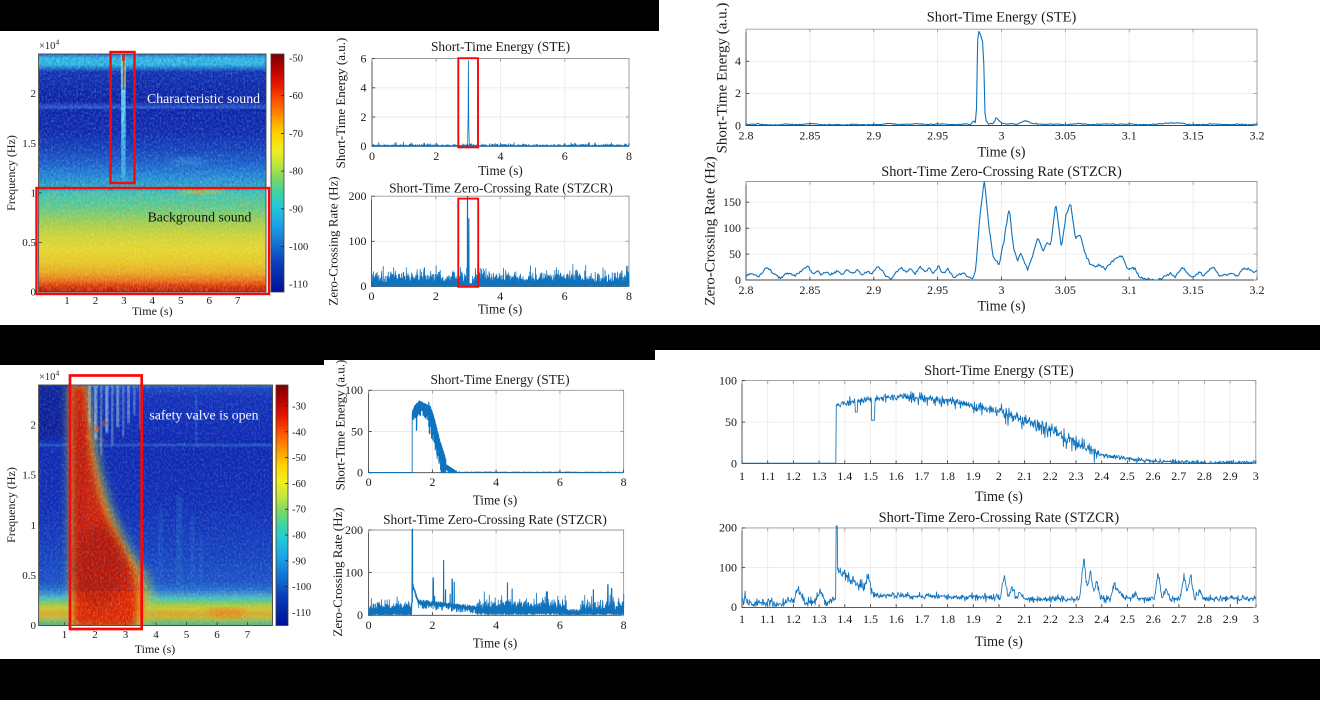 This screenshot has height=705, width=1320. What do you see at coordinates (1101, 619) in the screenshot?
I see `svg-text: 2.4` at bounding box center [1101, 619].